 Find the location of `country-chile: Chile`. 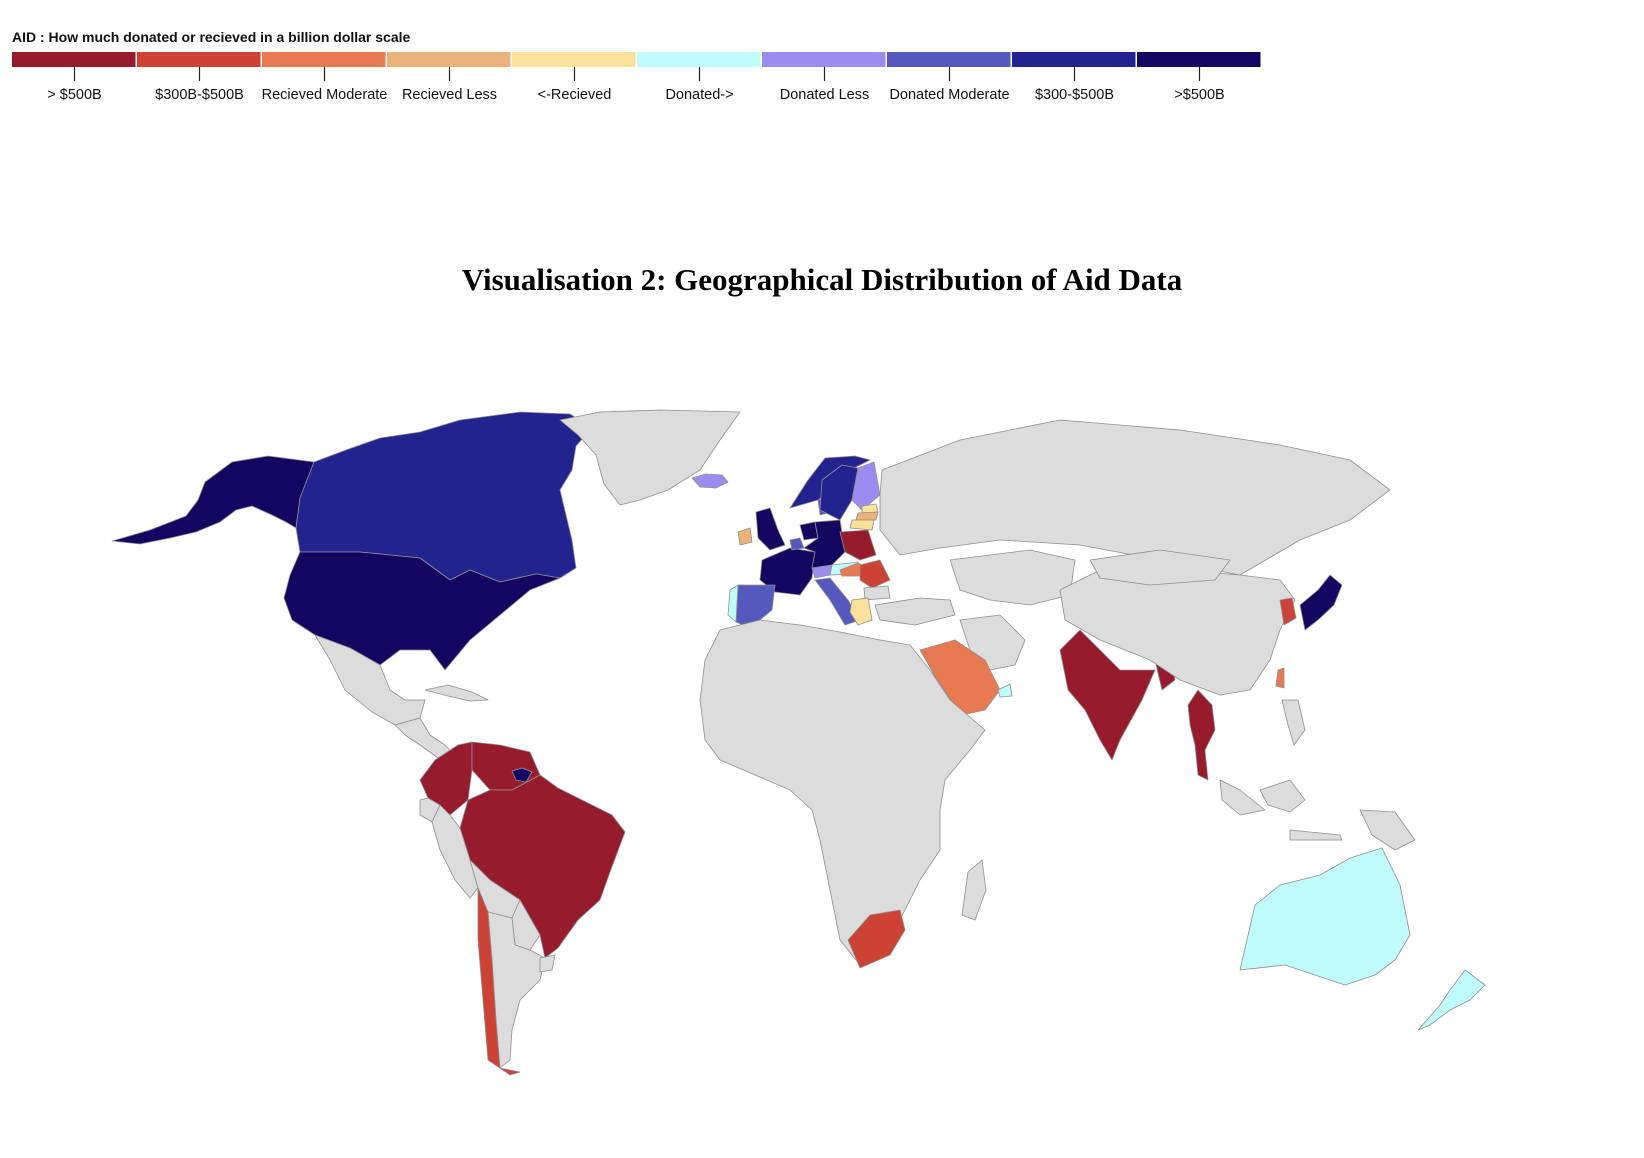

country-chile: Chile is located at coordinates (499, 981).